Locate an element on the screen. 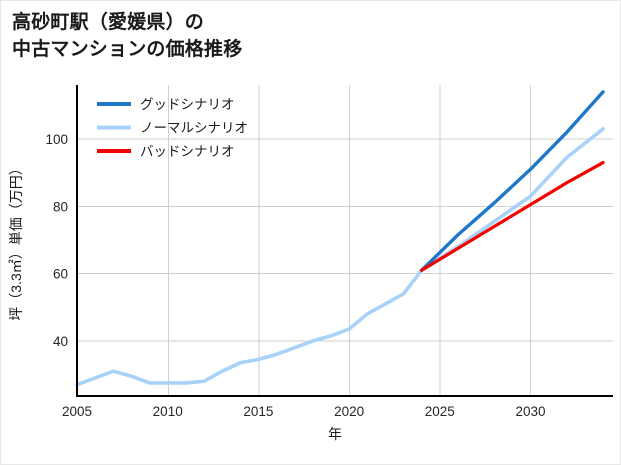 The height and width of the screenshot is (465, 621). series-line-バッドシナリオ is located at coordinates (512, 216).